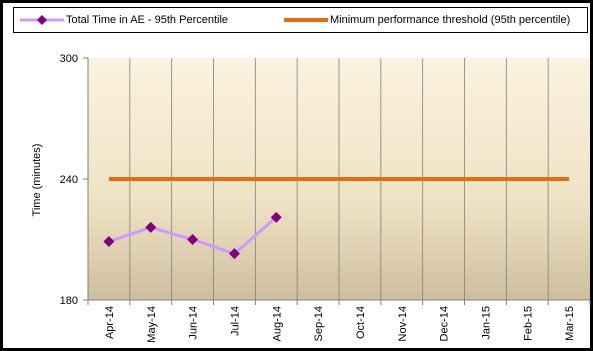 Image resolution: width=593 pixels, height=351 pixels. What do you see at coordinates (147, 20) in the screenshot?
I see `legend-label-total-time: Total Time in AE - 95th Percentile` at bounding box center [147, 20].